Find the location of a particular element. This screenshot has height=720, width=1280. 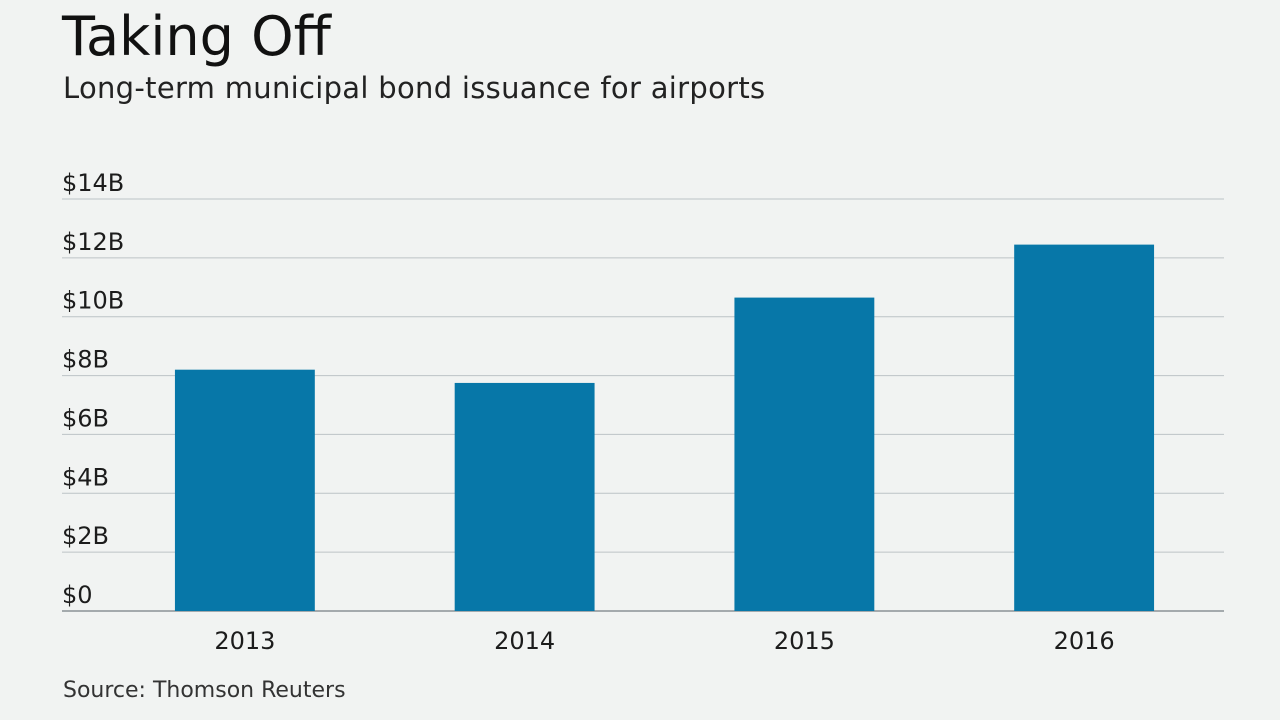

bar-2014 is located at coordinates (524, 496).